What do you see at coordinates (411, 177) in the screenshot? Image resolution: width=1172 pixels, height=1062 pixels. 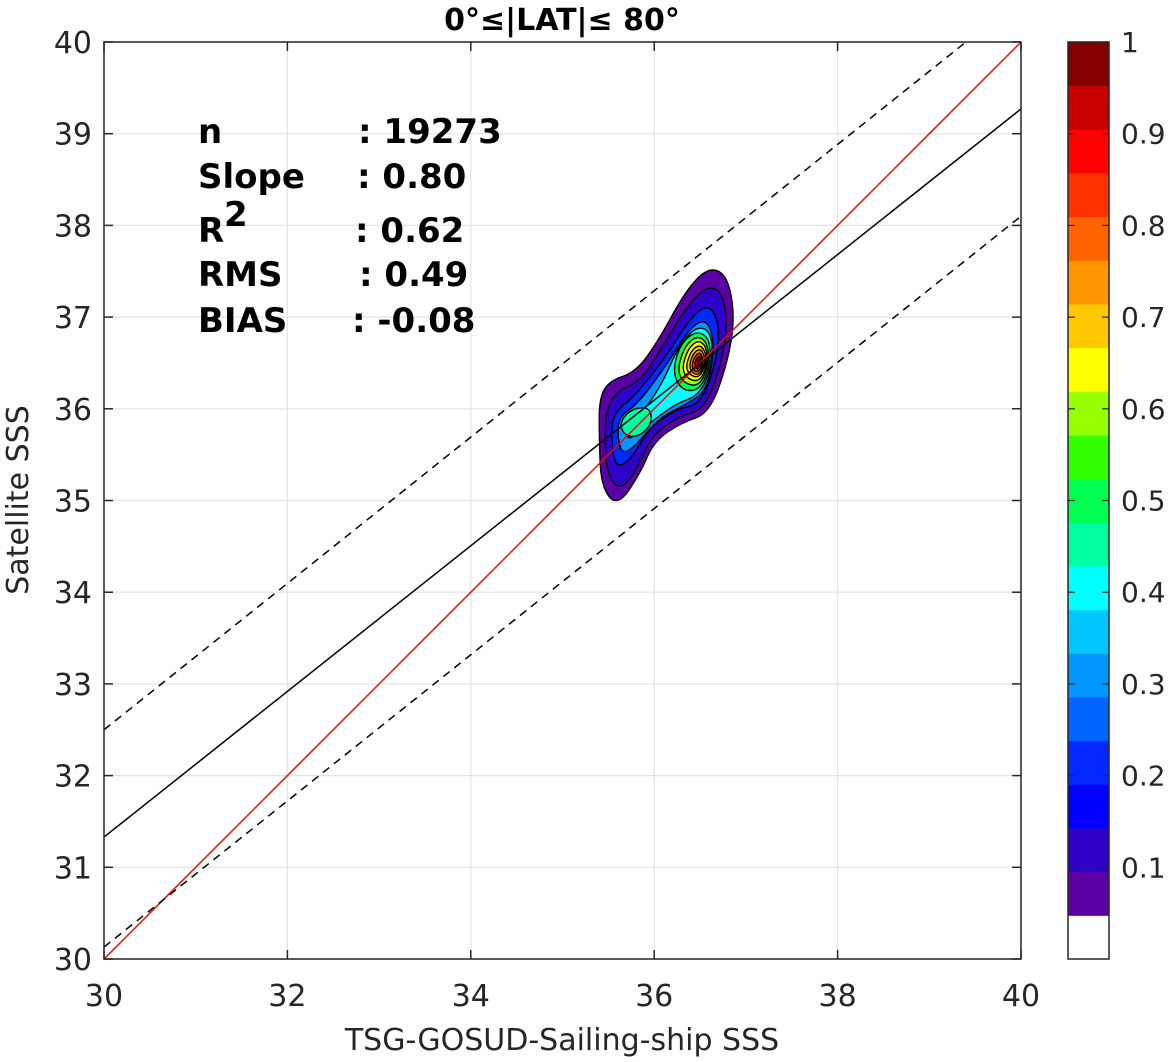 I see `stat-value: : 0.80` at bounding box center [411, 177].